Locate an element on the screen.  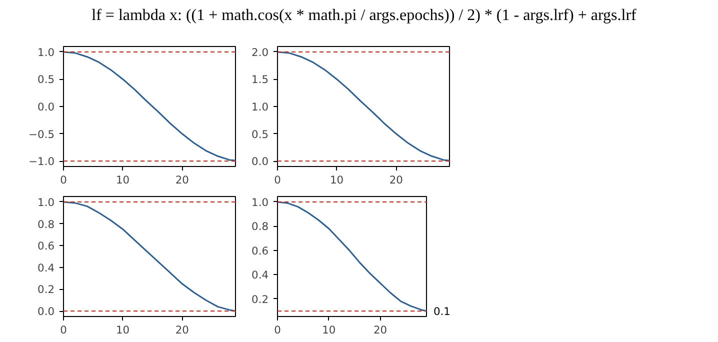
y-tick-label: −0.5 is located at coordinates (41, 134).